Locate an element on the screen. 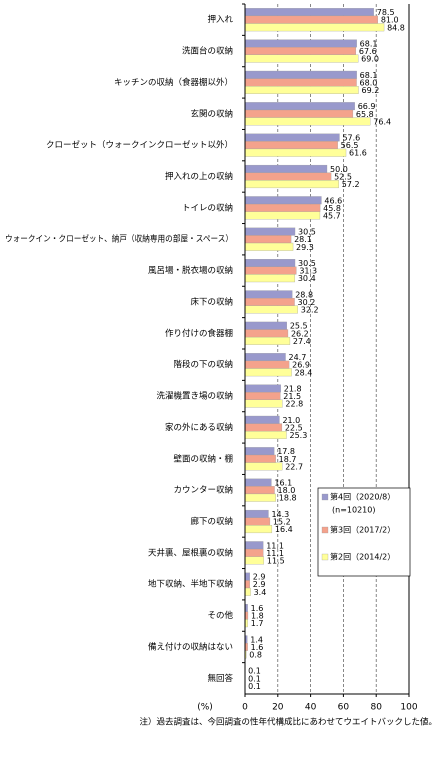  category-label: 洗濯機置き場の収納 is located at coordinates (194, 396).